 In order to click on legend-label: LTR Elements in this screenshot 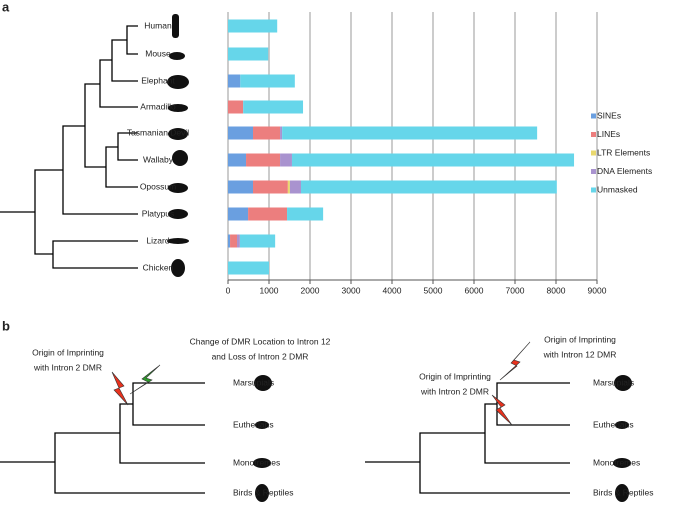, I will do `click(623, 152)`.